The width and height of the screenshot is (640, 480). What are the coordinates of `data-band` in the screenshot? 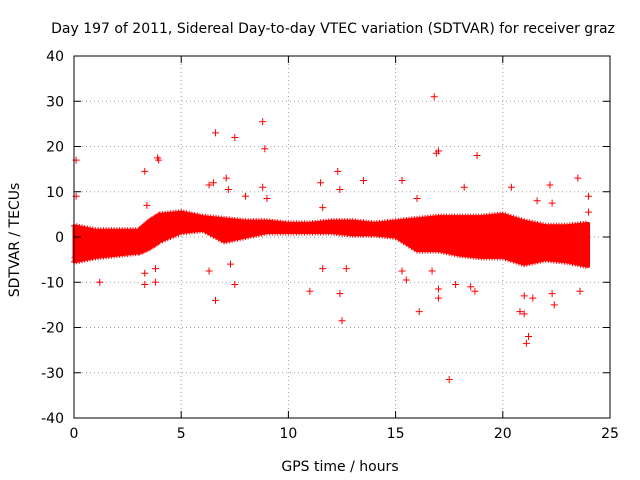 It's located at (331, 239).